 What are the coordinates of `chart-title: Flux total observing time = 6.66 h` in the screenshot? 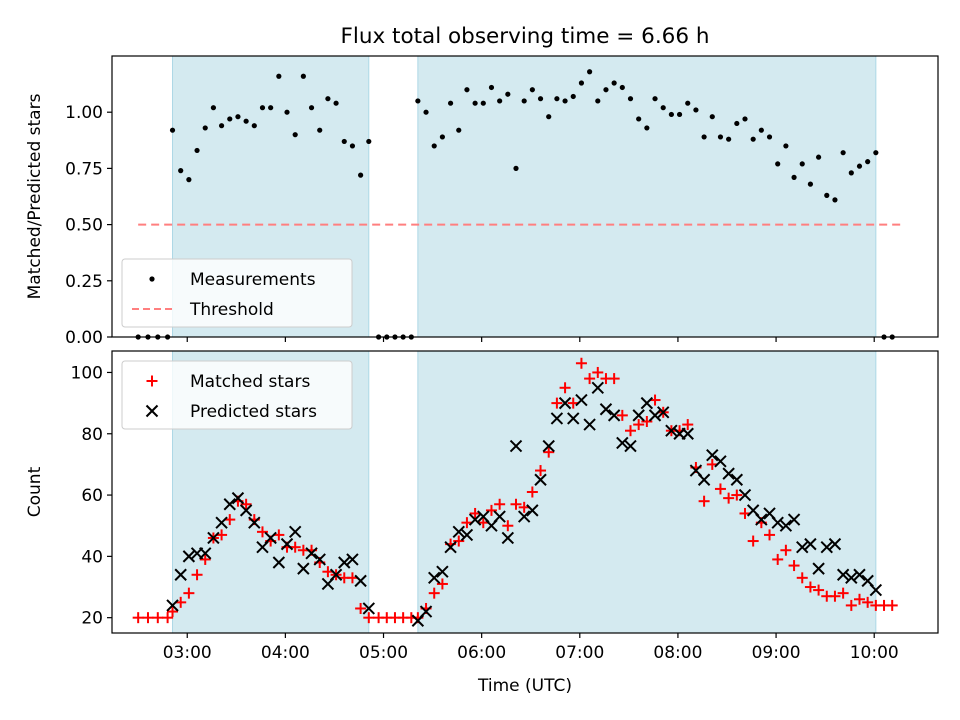 It's located at (525, 36).